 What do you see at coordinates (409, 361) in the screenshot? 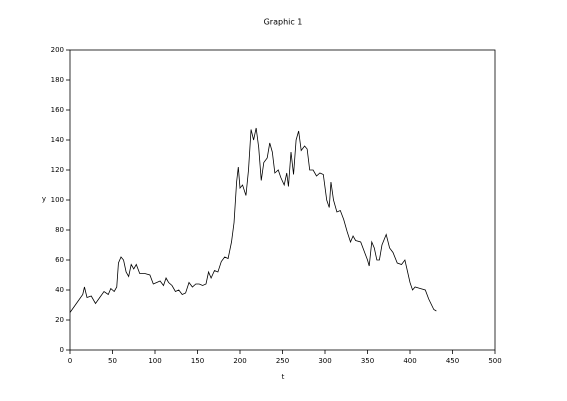
I see `x-tick-label: 400` at bounding box center [409, 361].